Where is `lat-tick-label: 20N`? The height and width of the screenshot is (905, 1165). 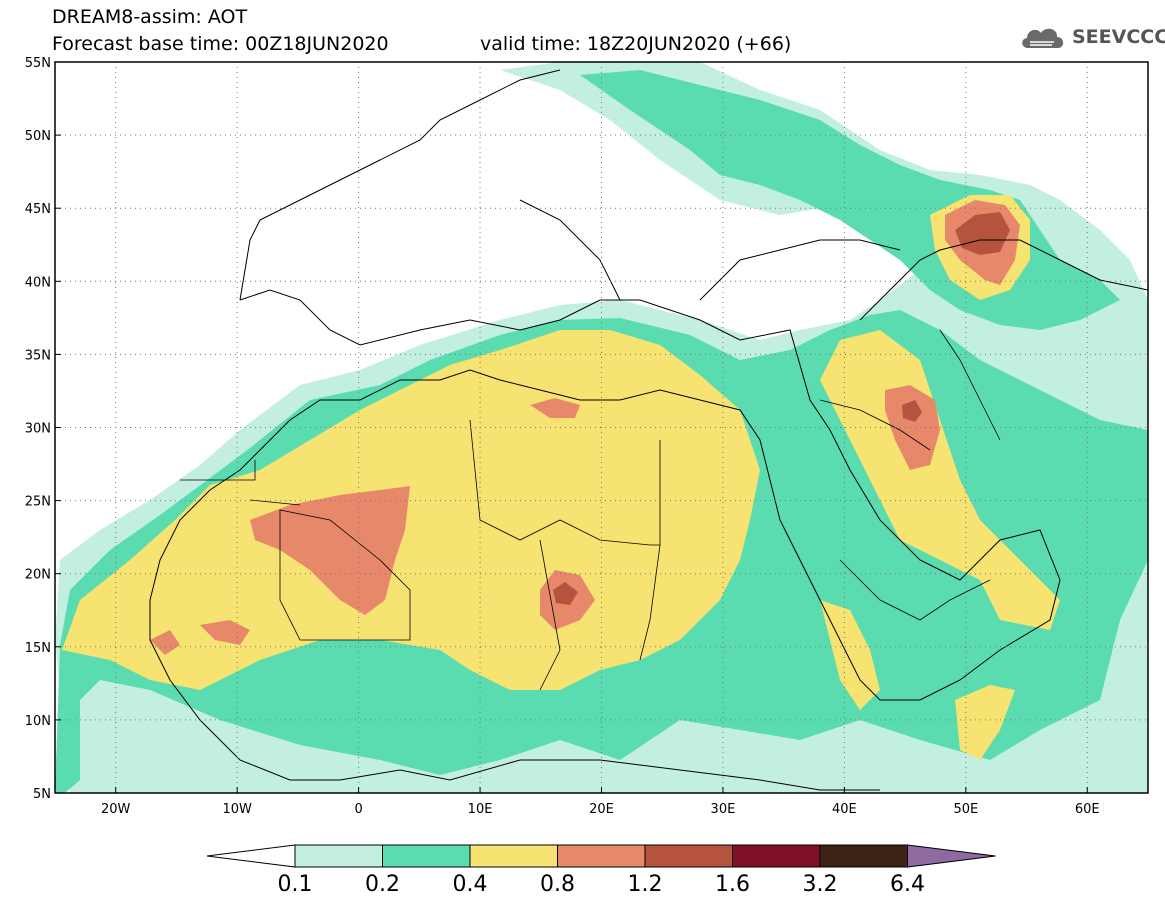 lat-tick-label: 20N is located at coordinates (38, 575).